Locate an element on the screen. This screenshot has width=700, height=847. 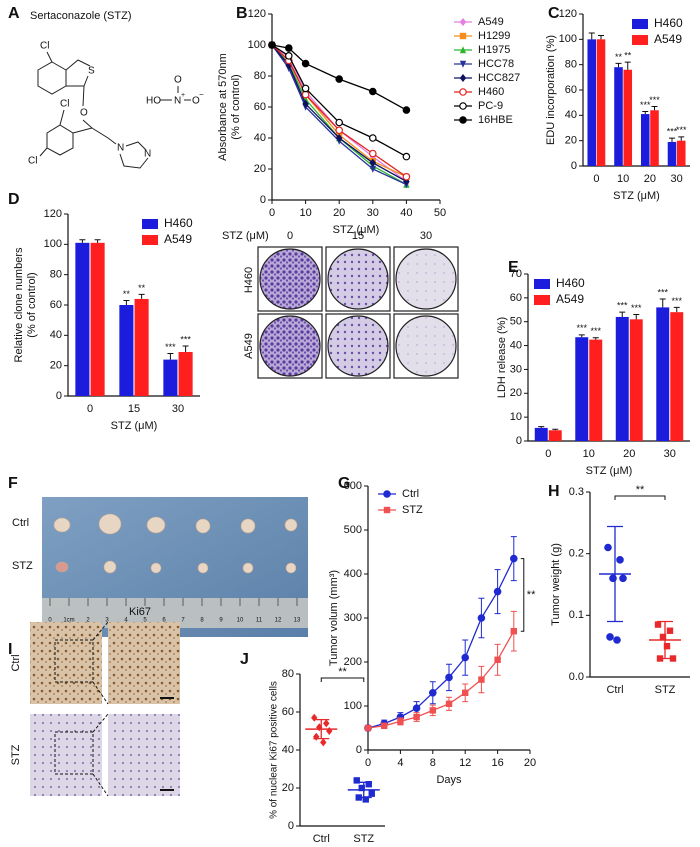
y-tick-label: 80 is located at coordinates (56, 275).